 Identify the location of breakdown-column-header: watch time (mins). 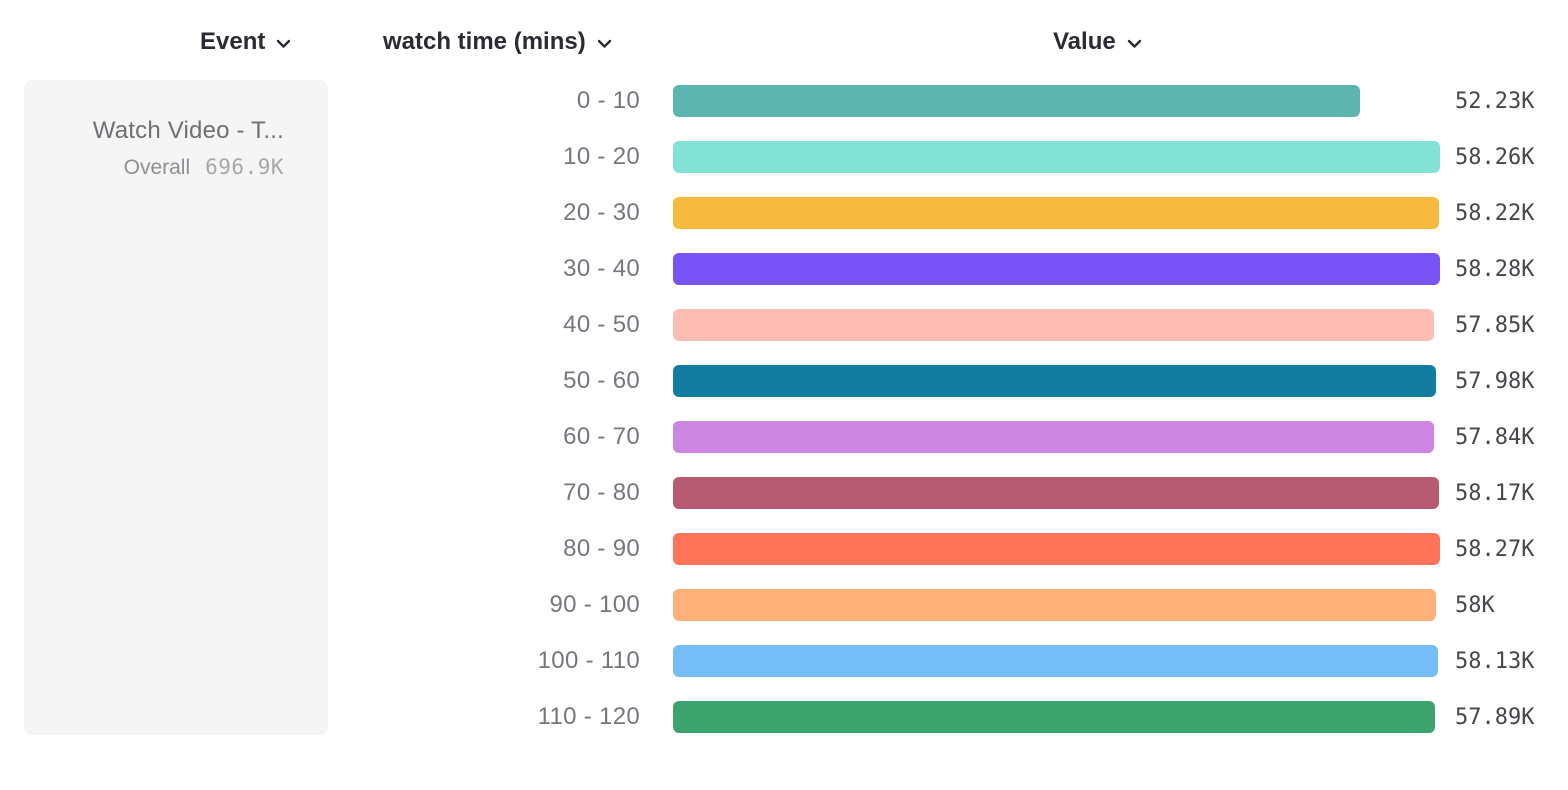
(497, 42).